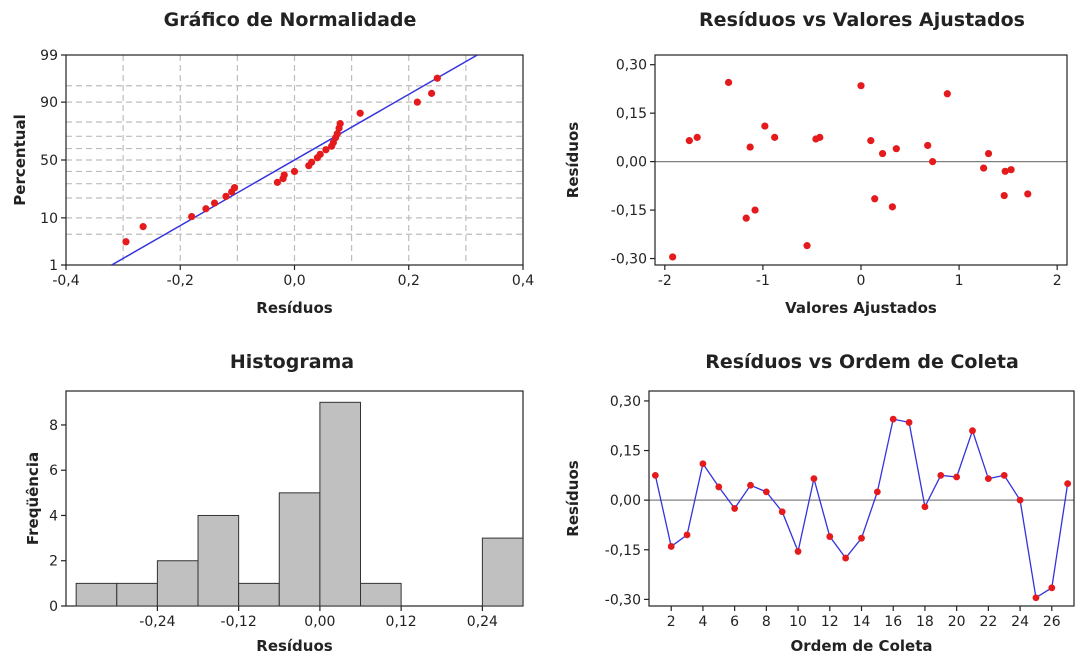 This screenshot has width=1076, height=661. What do you see at coordinates (53, 266) in the screenshot?
I see `y-tick-label: 1` at bounding box center [53, 266].